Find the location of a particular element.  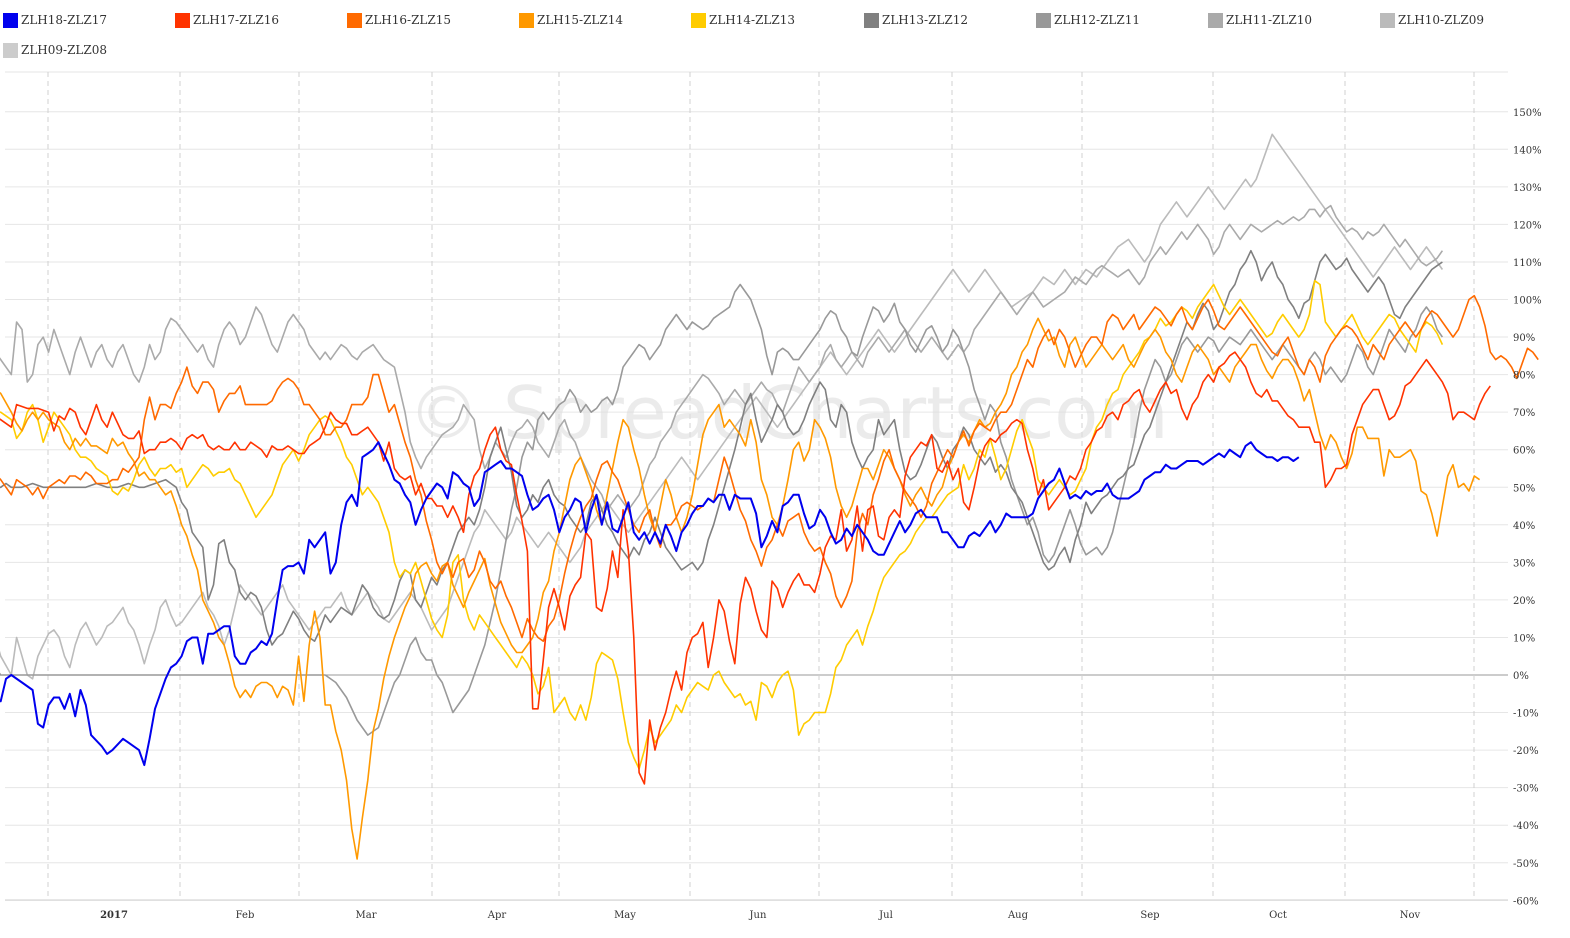

legend-label: ZLH11-ZLZ10 is located at coordinates (1269, 20).